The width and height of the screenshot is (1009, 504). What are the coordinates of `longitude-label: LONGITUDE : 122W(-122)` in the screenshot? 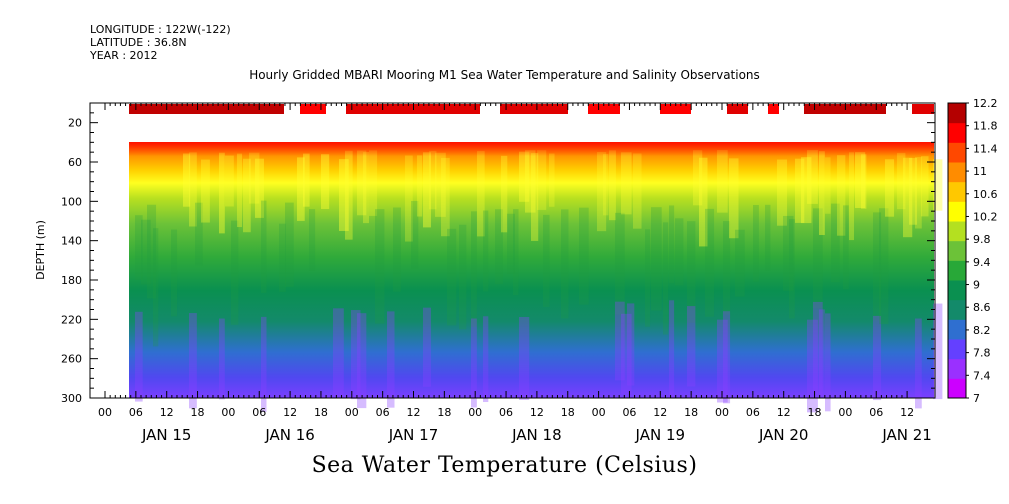 It's located at (160, 29).